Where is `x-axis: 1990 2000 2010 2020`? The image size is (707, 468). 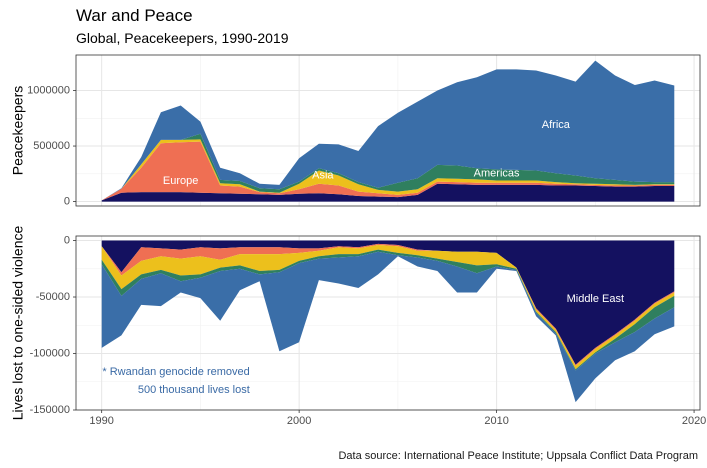
x-axis: 1990 2000 2010 2020 is located at coordinates (397, 418).